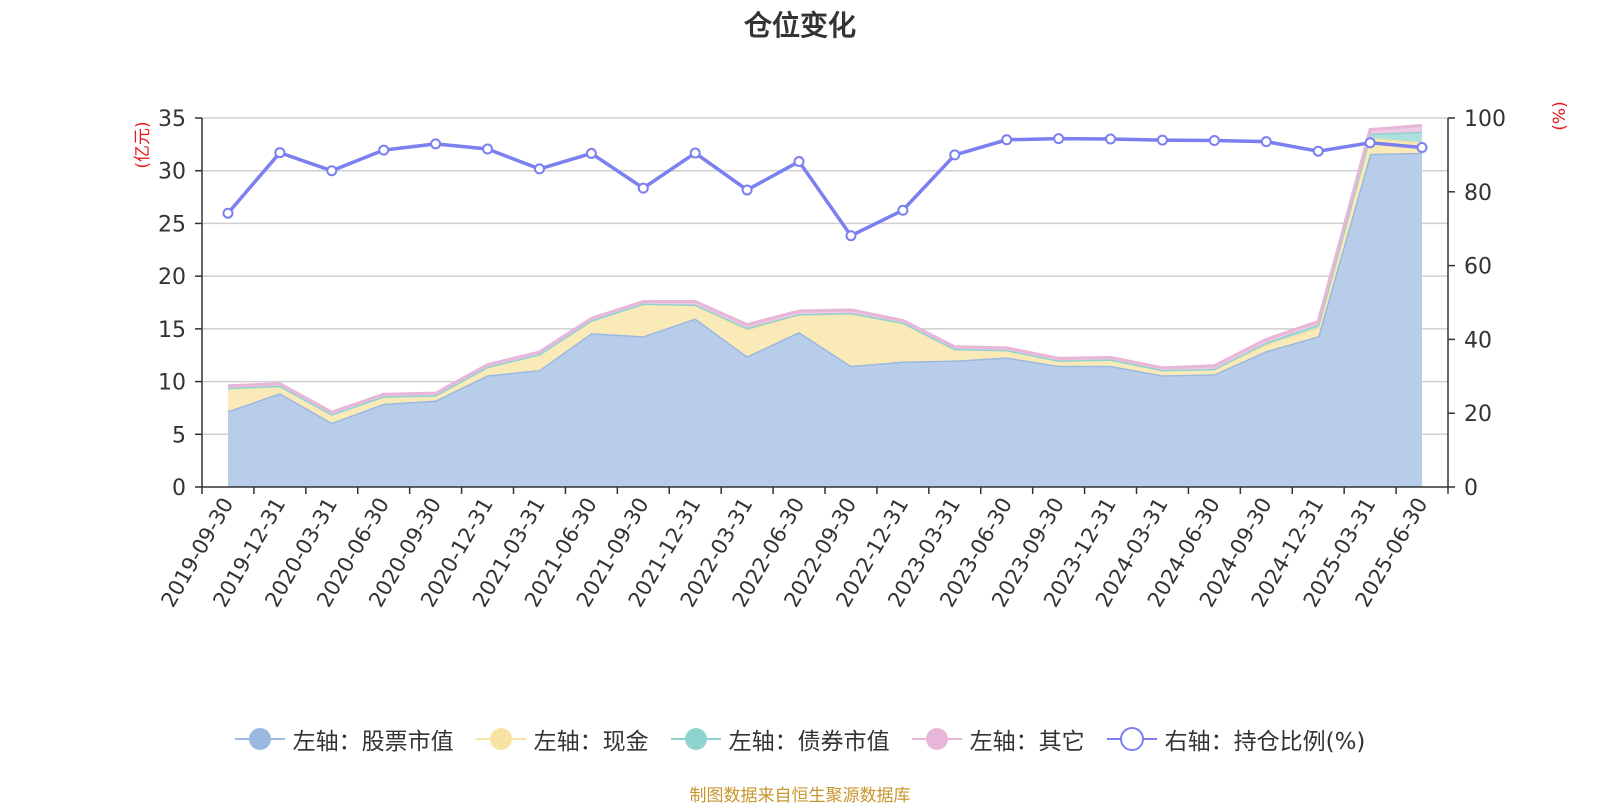 The height and width of the screenshot is (806, 1600). What do you see at coordinates (1478, 267) in the screenshot?
I see `right-tick-label: 60` at bounding box center [1478, 267].